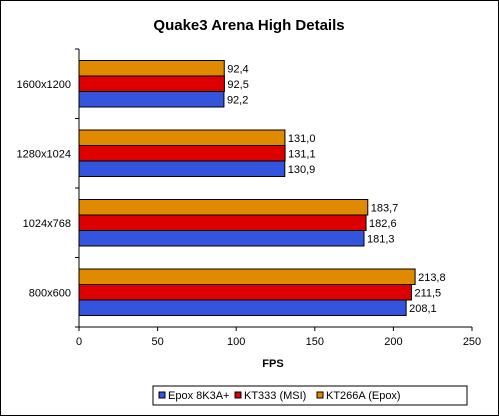  I want to click on x-tick-label: 0, so click(79, 342).